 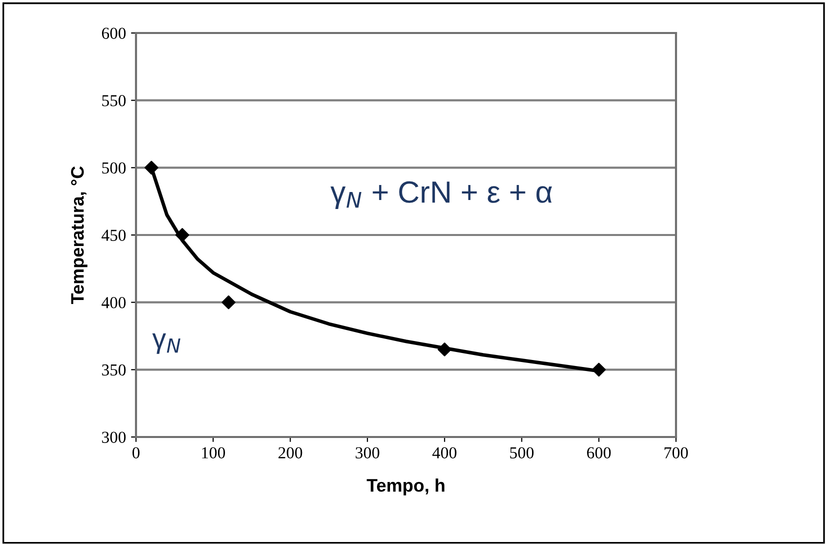 What do you see at coordinates (405, 487) in the screenshot?
I see `x-axis-title: Tempo, h` at bounding box center [405, 487].